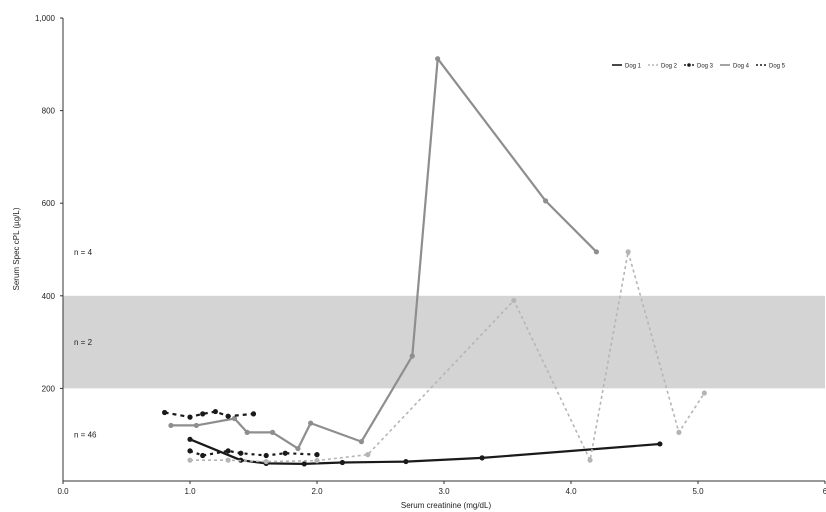 The width and height of the screenshot is (826, 512). I want to click on y-axis-title: Serum Spec cPL (µg/L), so click(16, 248).